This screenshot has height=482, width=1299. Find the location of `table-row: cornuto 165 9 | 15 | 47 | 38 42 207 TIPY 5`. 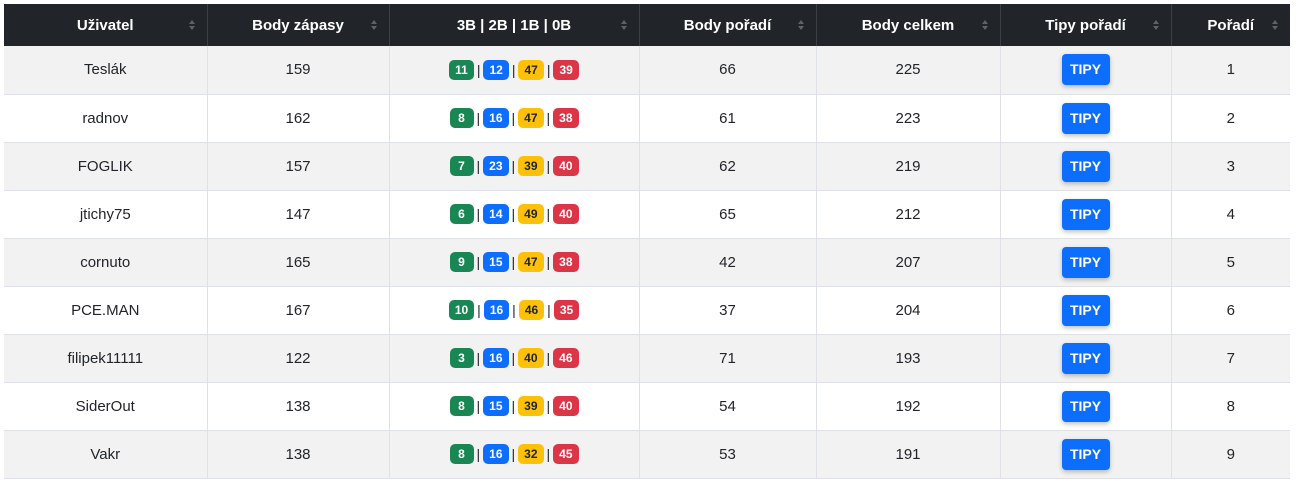

table-row: cornuto 165 9 | 15 | 47 | 38 42 207 TIPY 5 is located at coordinates (647, 262).